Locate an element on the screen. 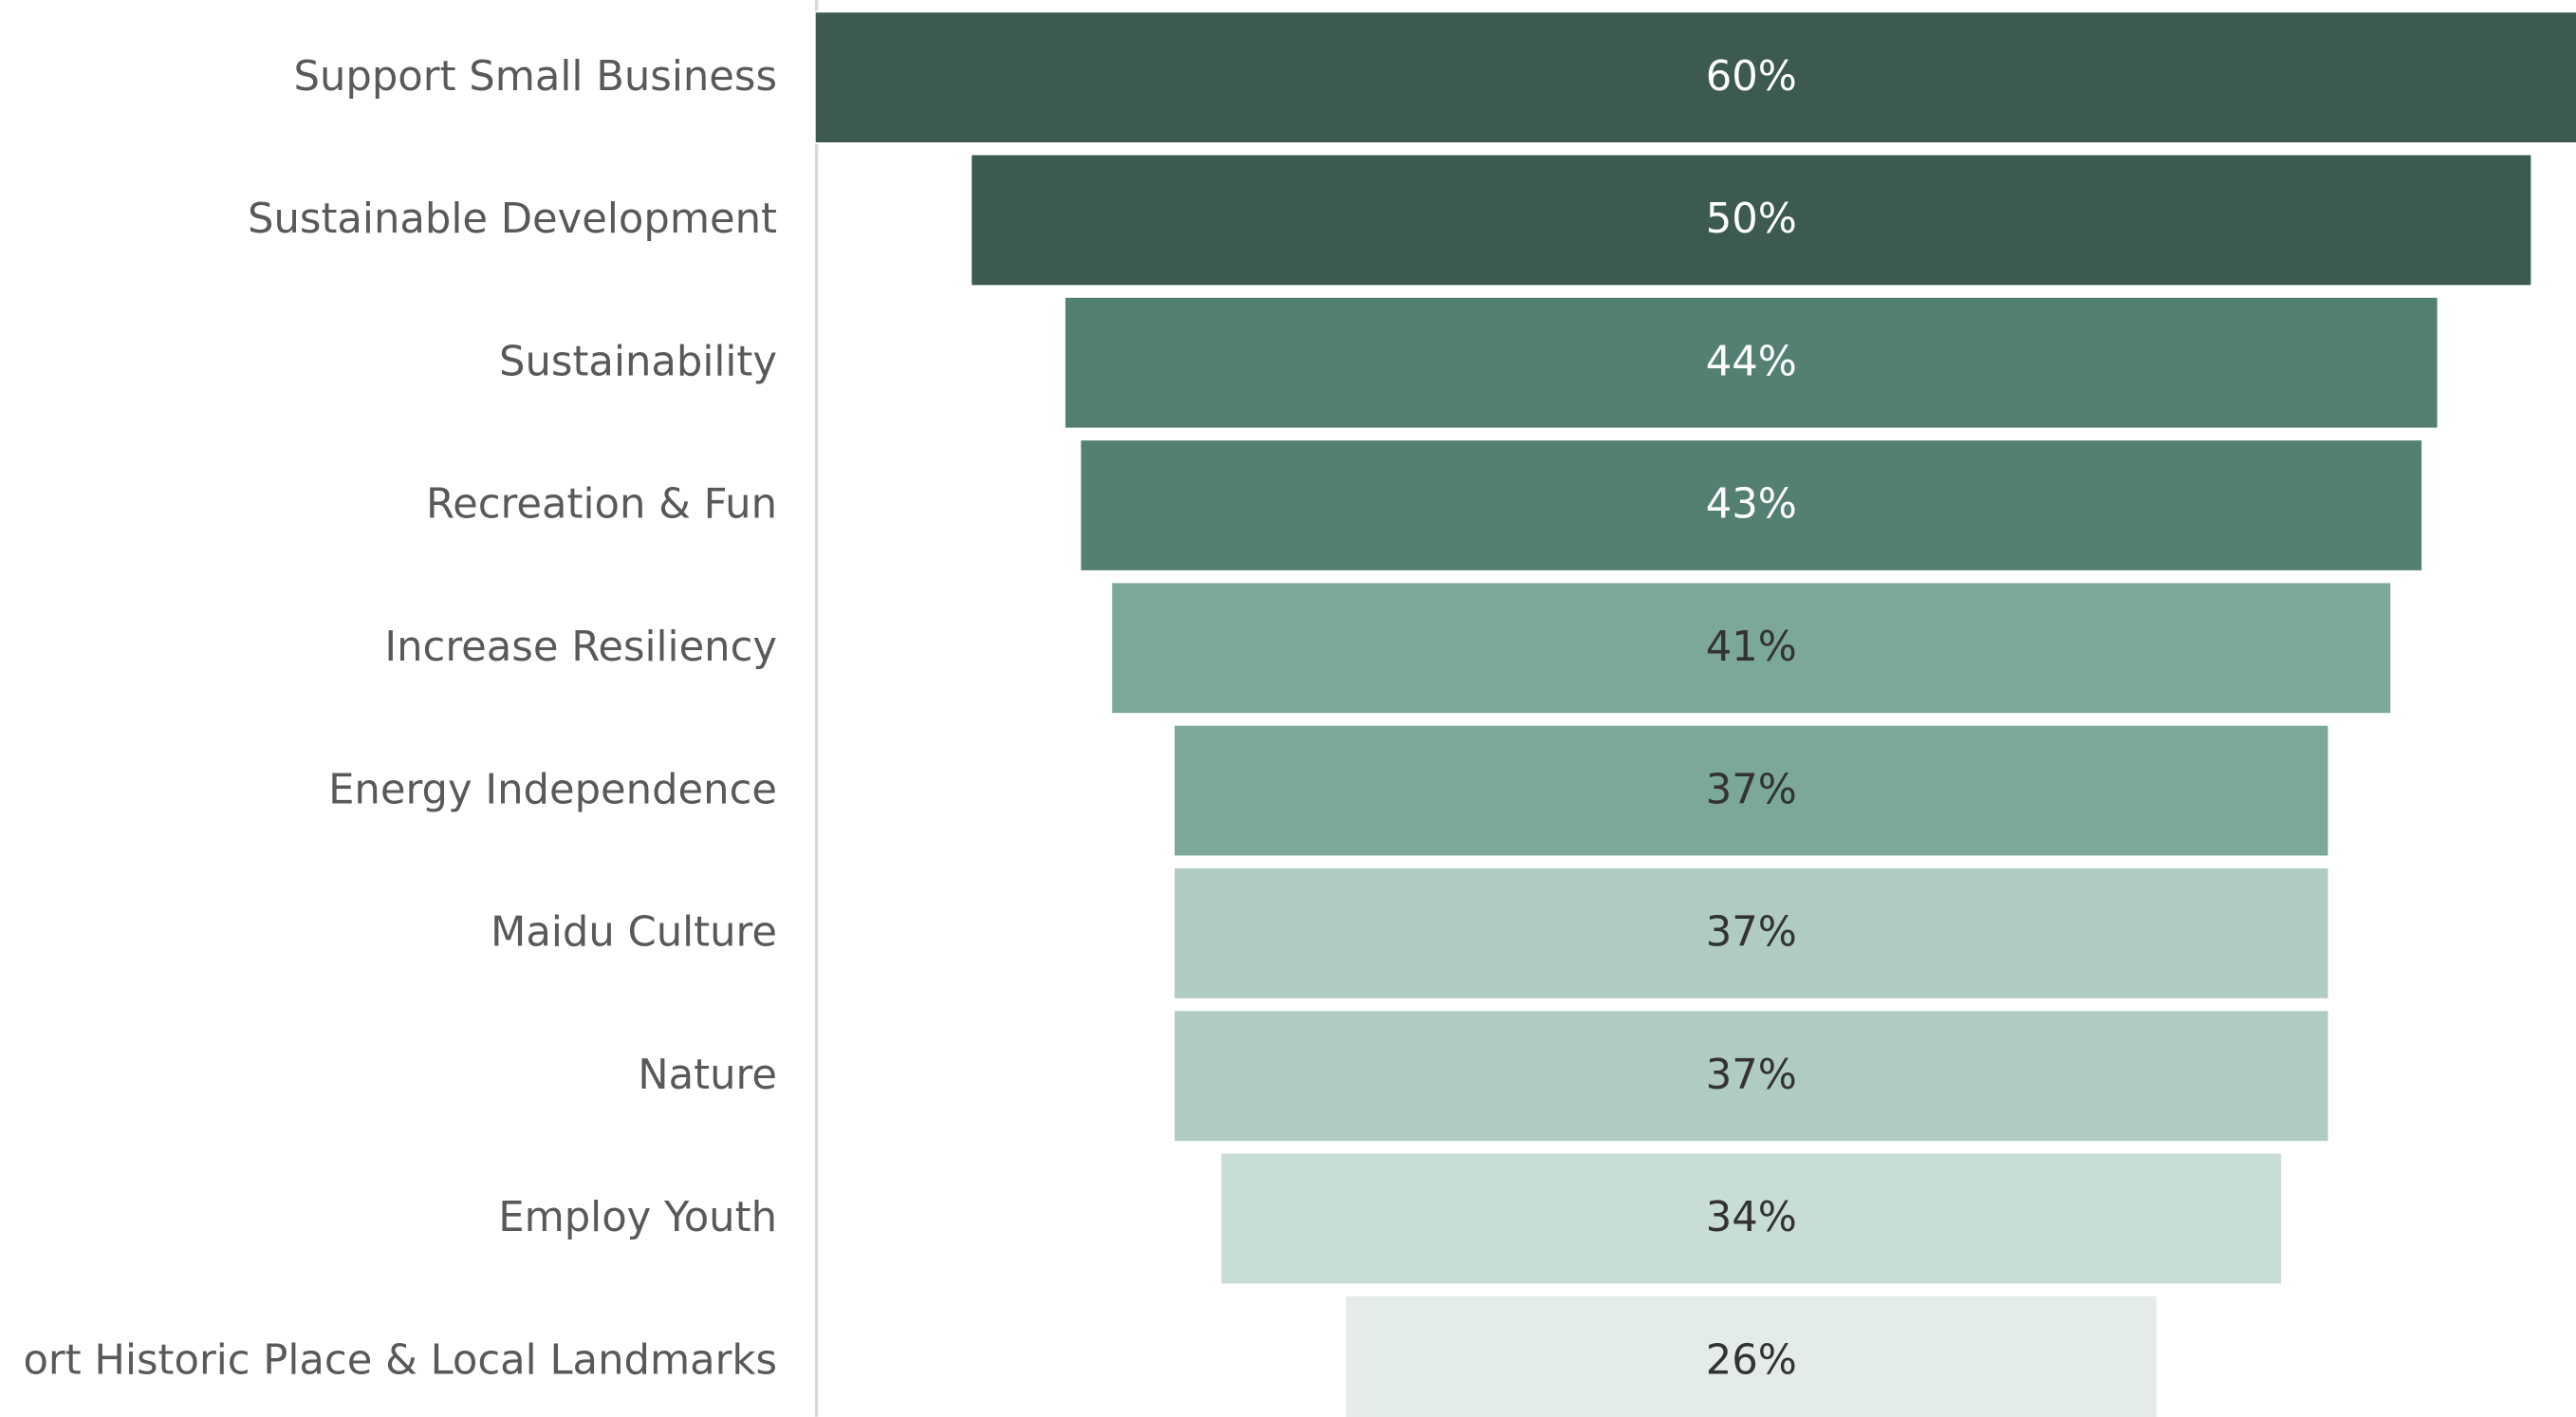  value-label: 41% is located at coordinates (1751, 647).